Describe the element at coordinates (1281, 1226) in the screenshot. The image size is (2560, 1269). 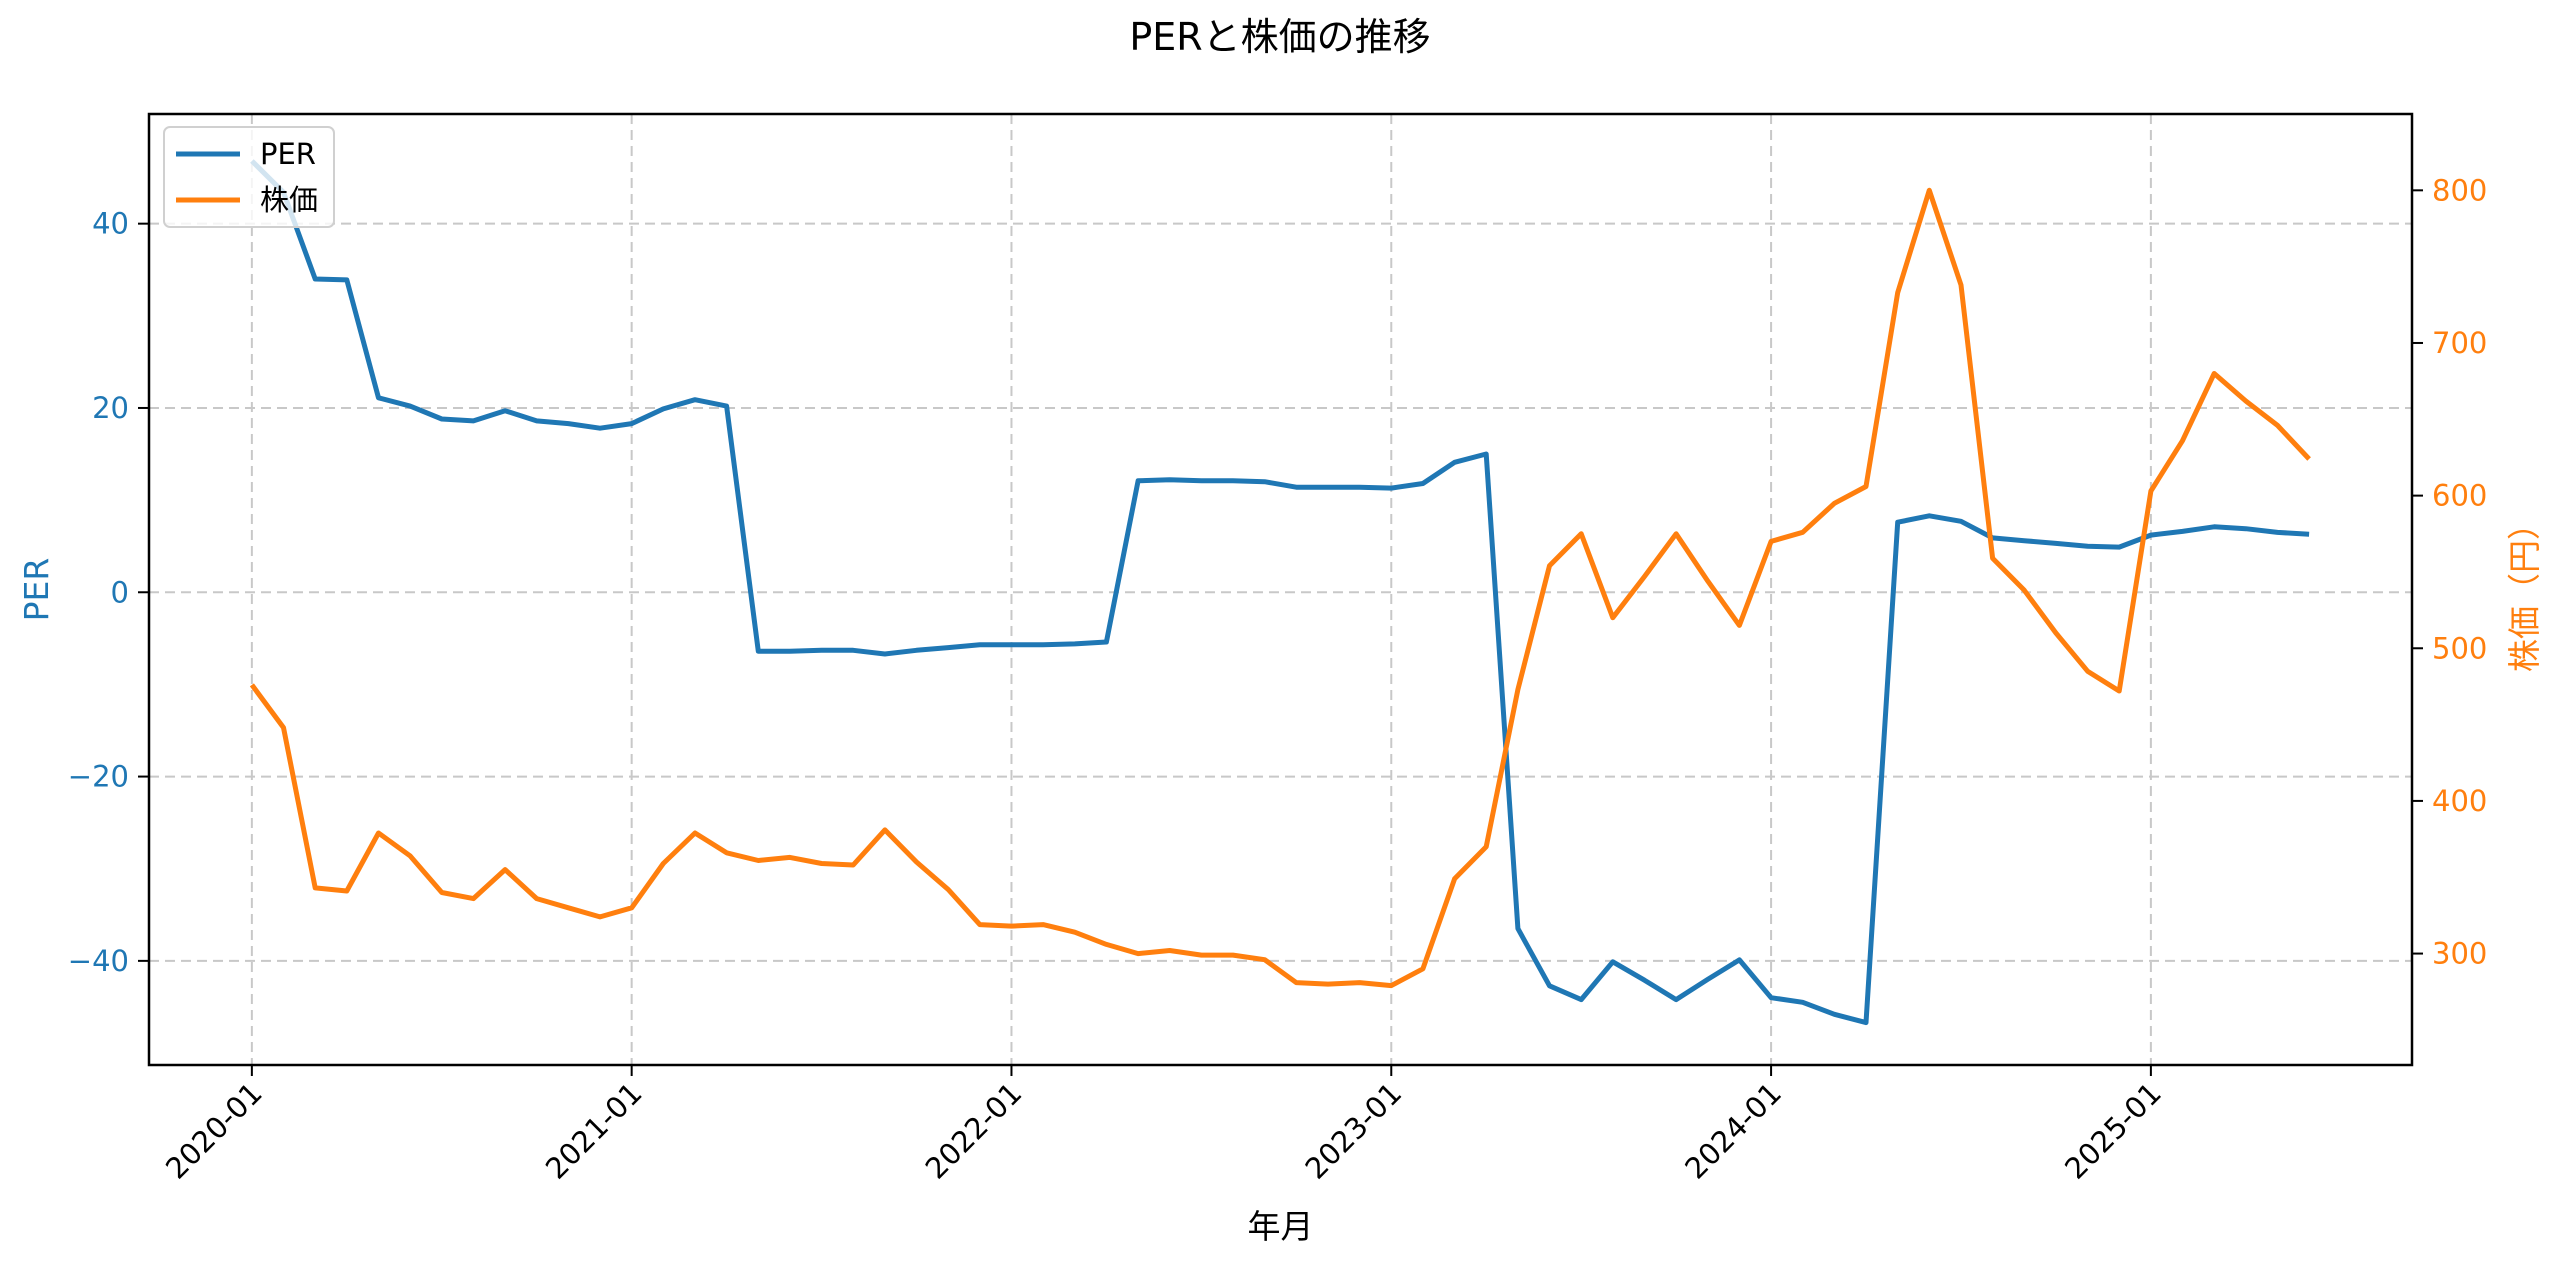
I see `x-axis-title: 年月` at that location.